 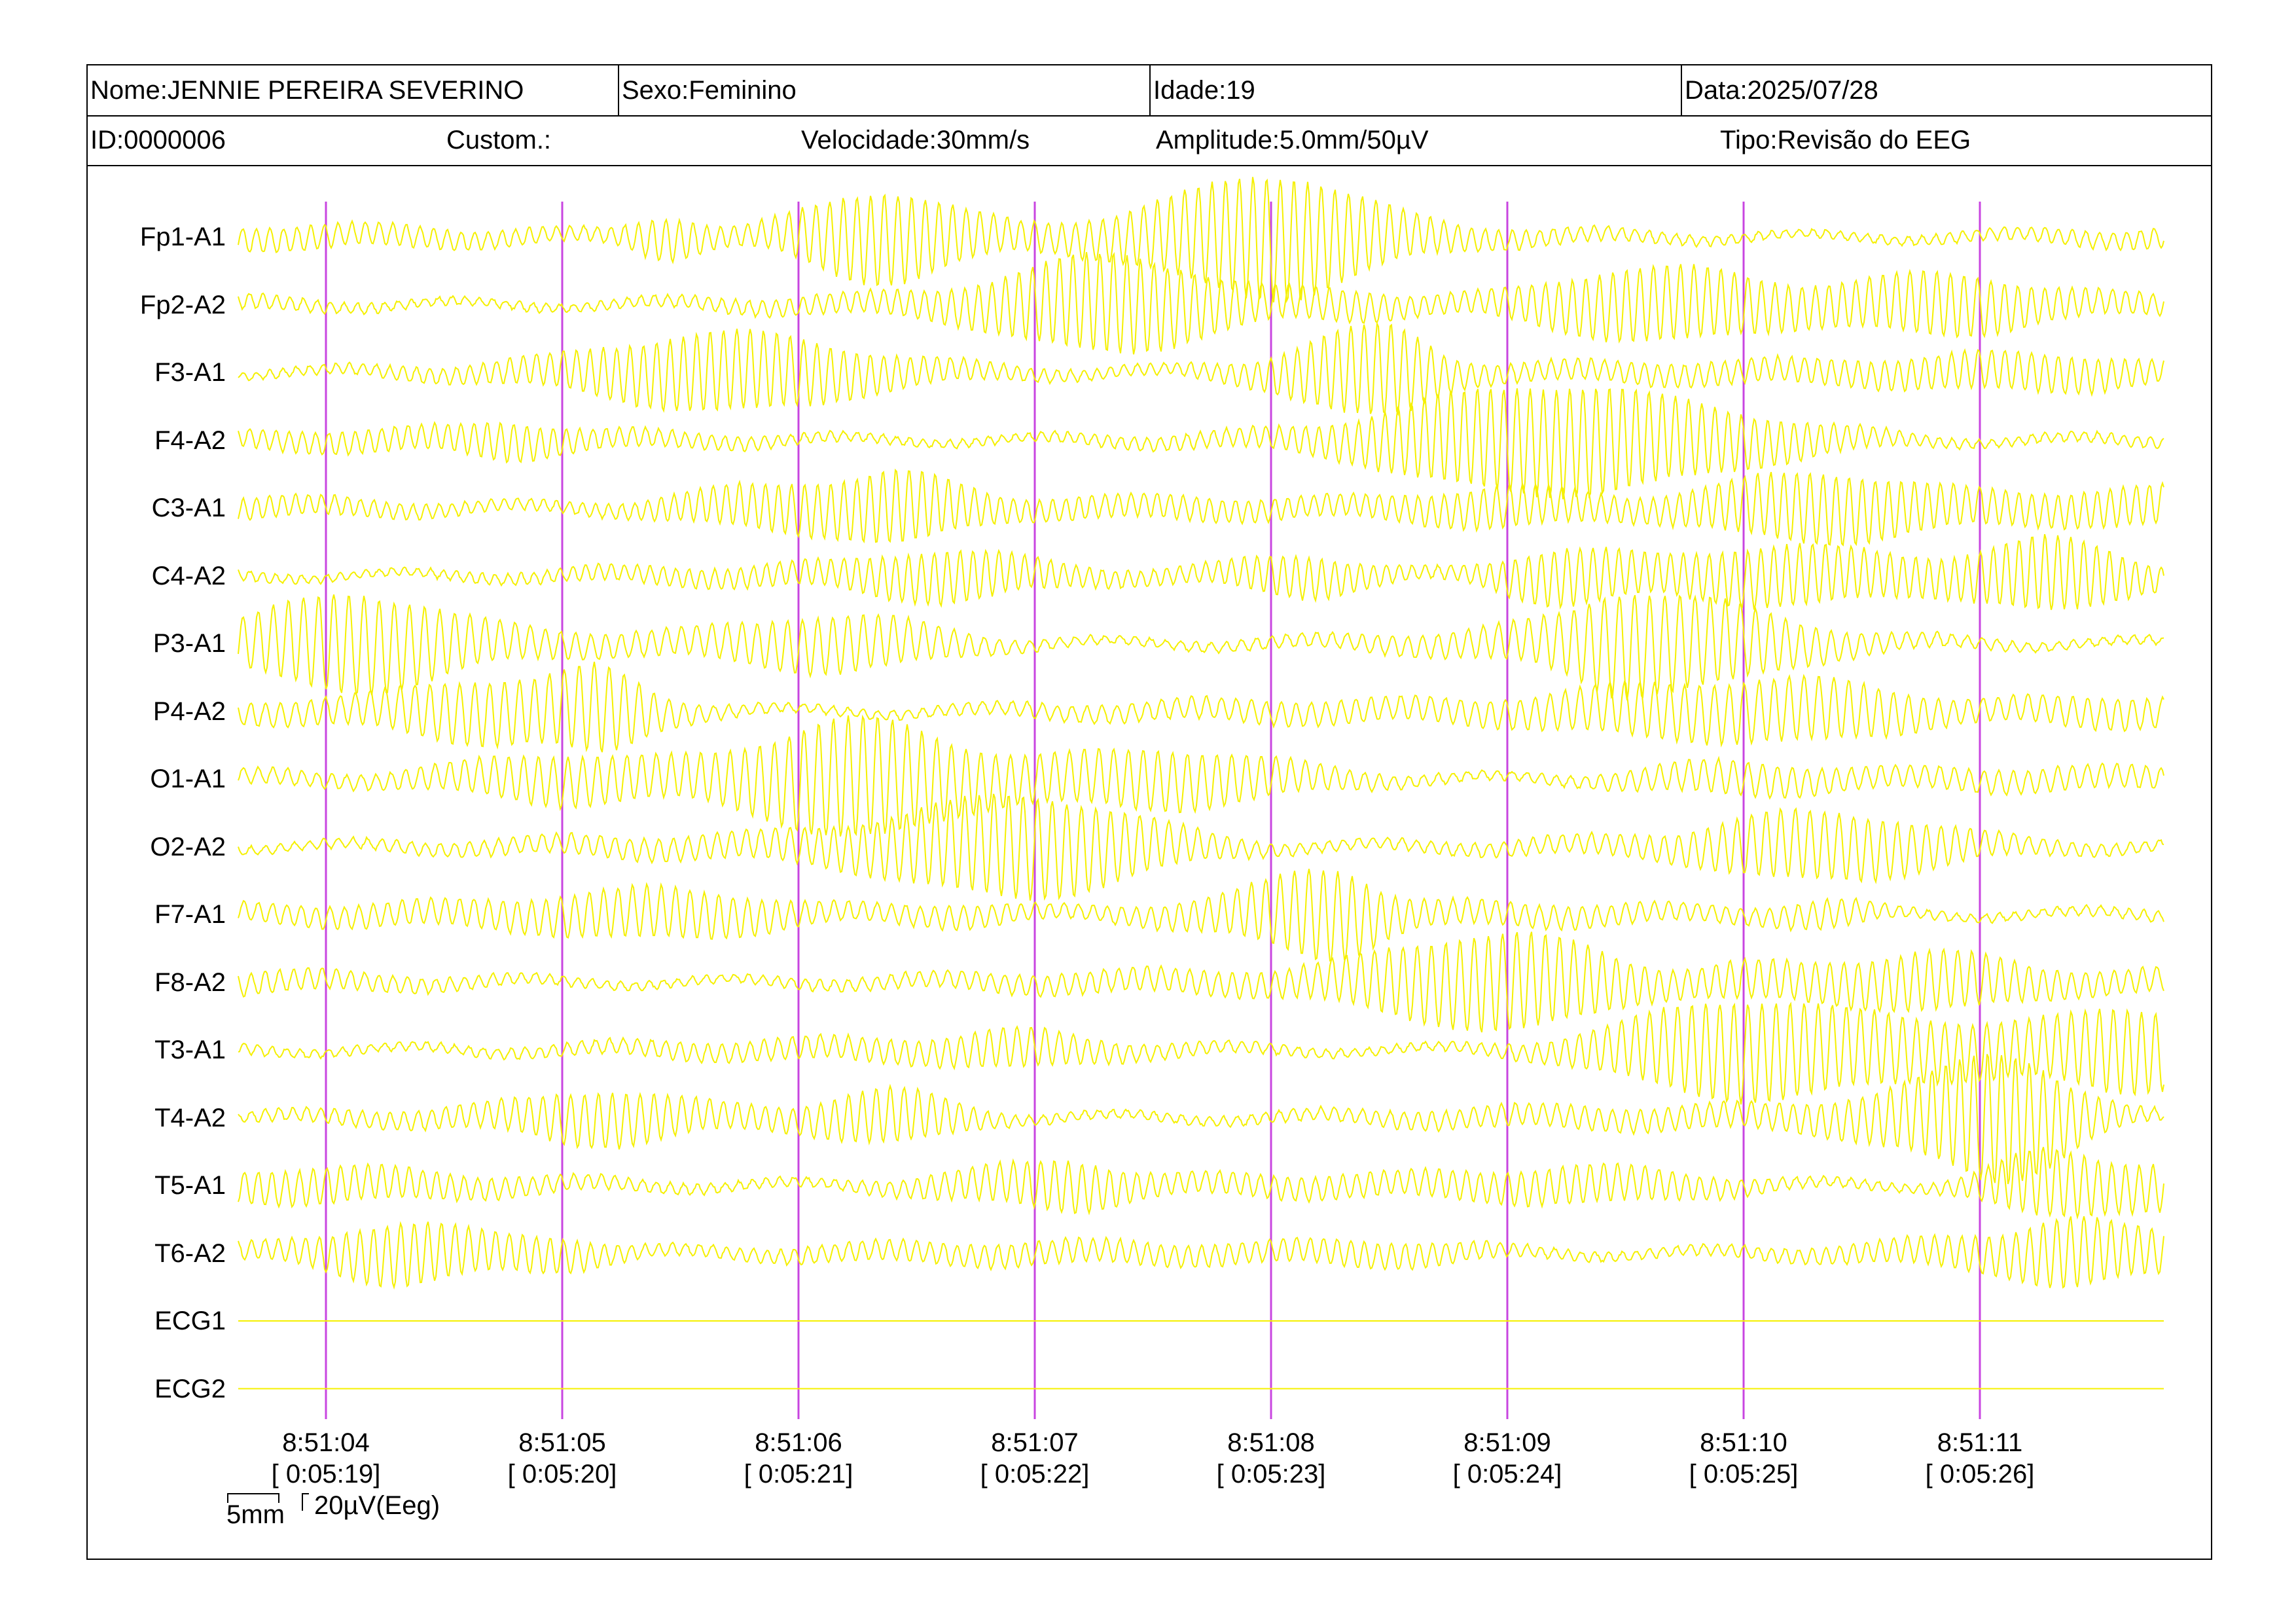 I want to click on time-mark-label: 8:51:11 [ 0:05:26], so click(x=1980, y=1458).